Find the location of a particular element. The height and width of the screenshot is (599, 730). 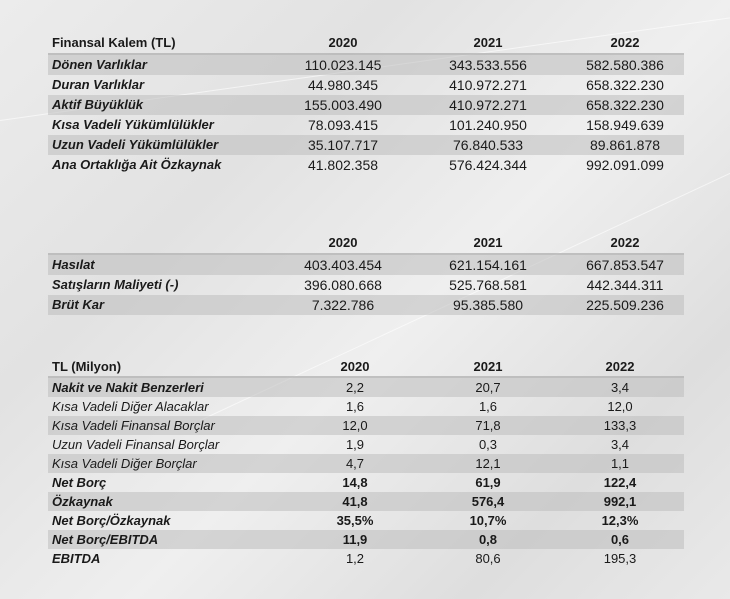

cell-value: 396.080.668 is located at coordinates (343, 285).